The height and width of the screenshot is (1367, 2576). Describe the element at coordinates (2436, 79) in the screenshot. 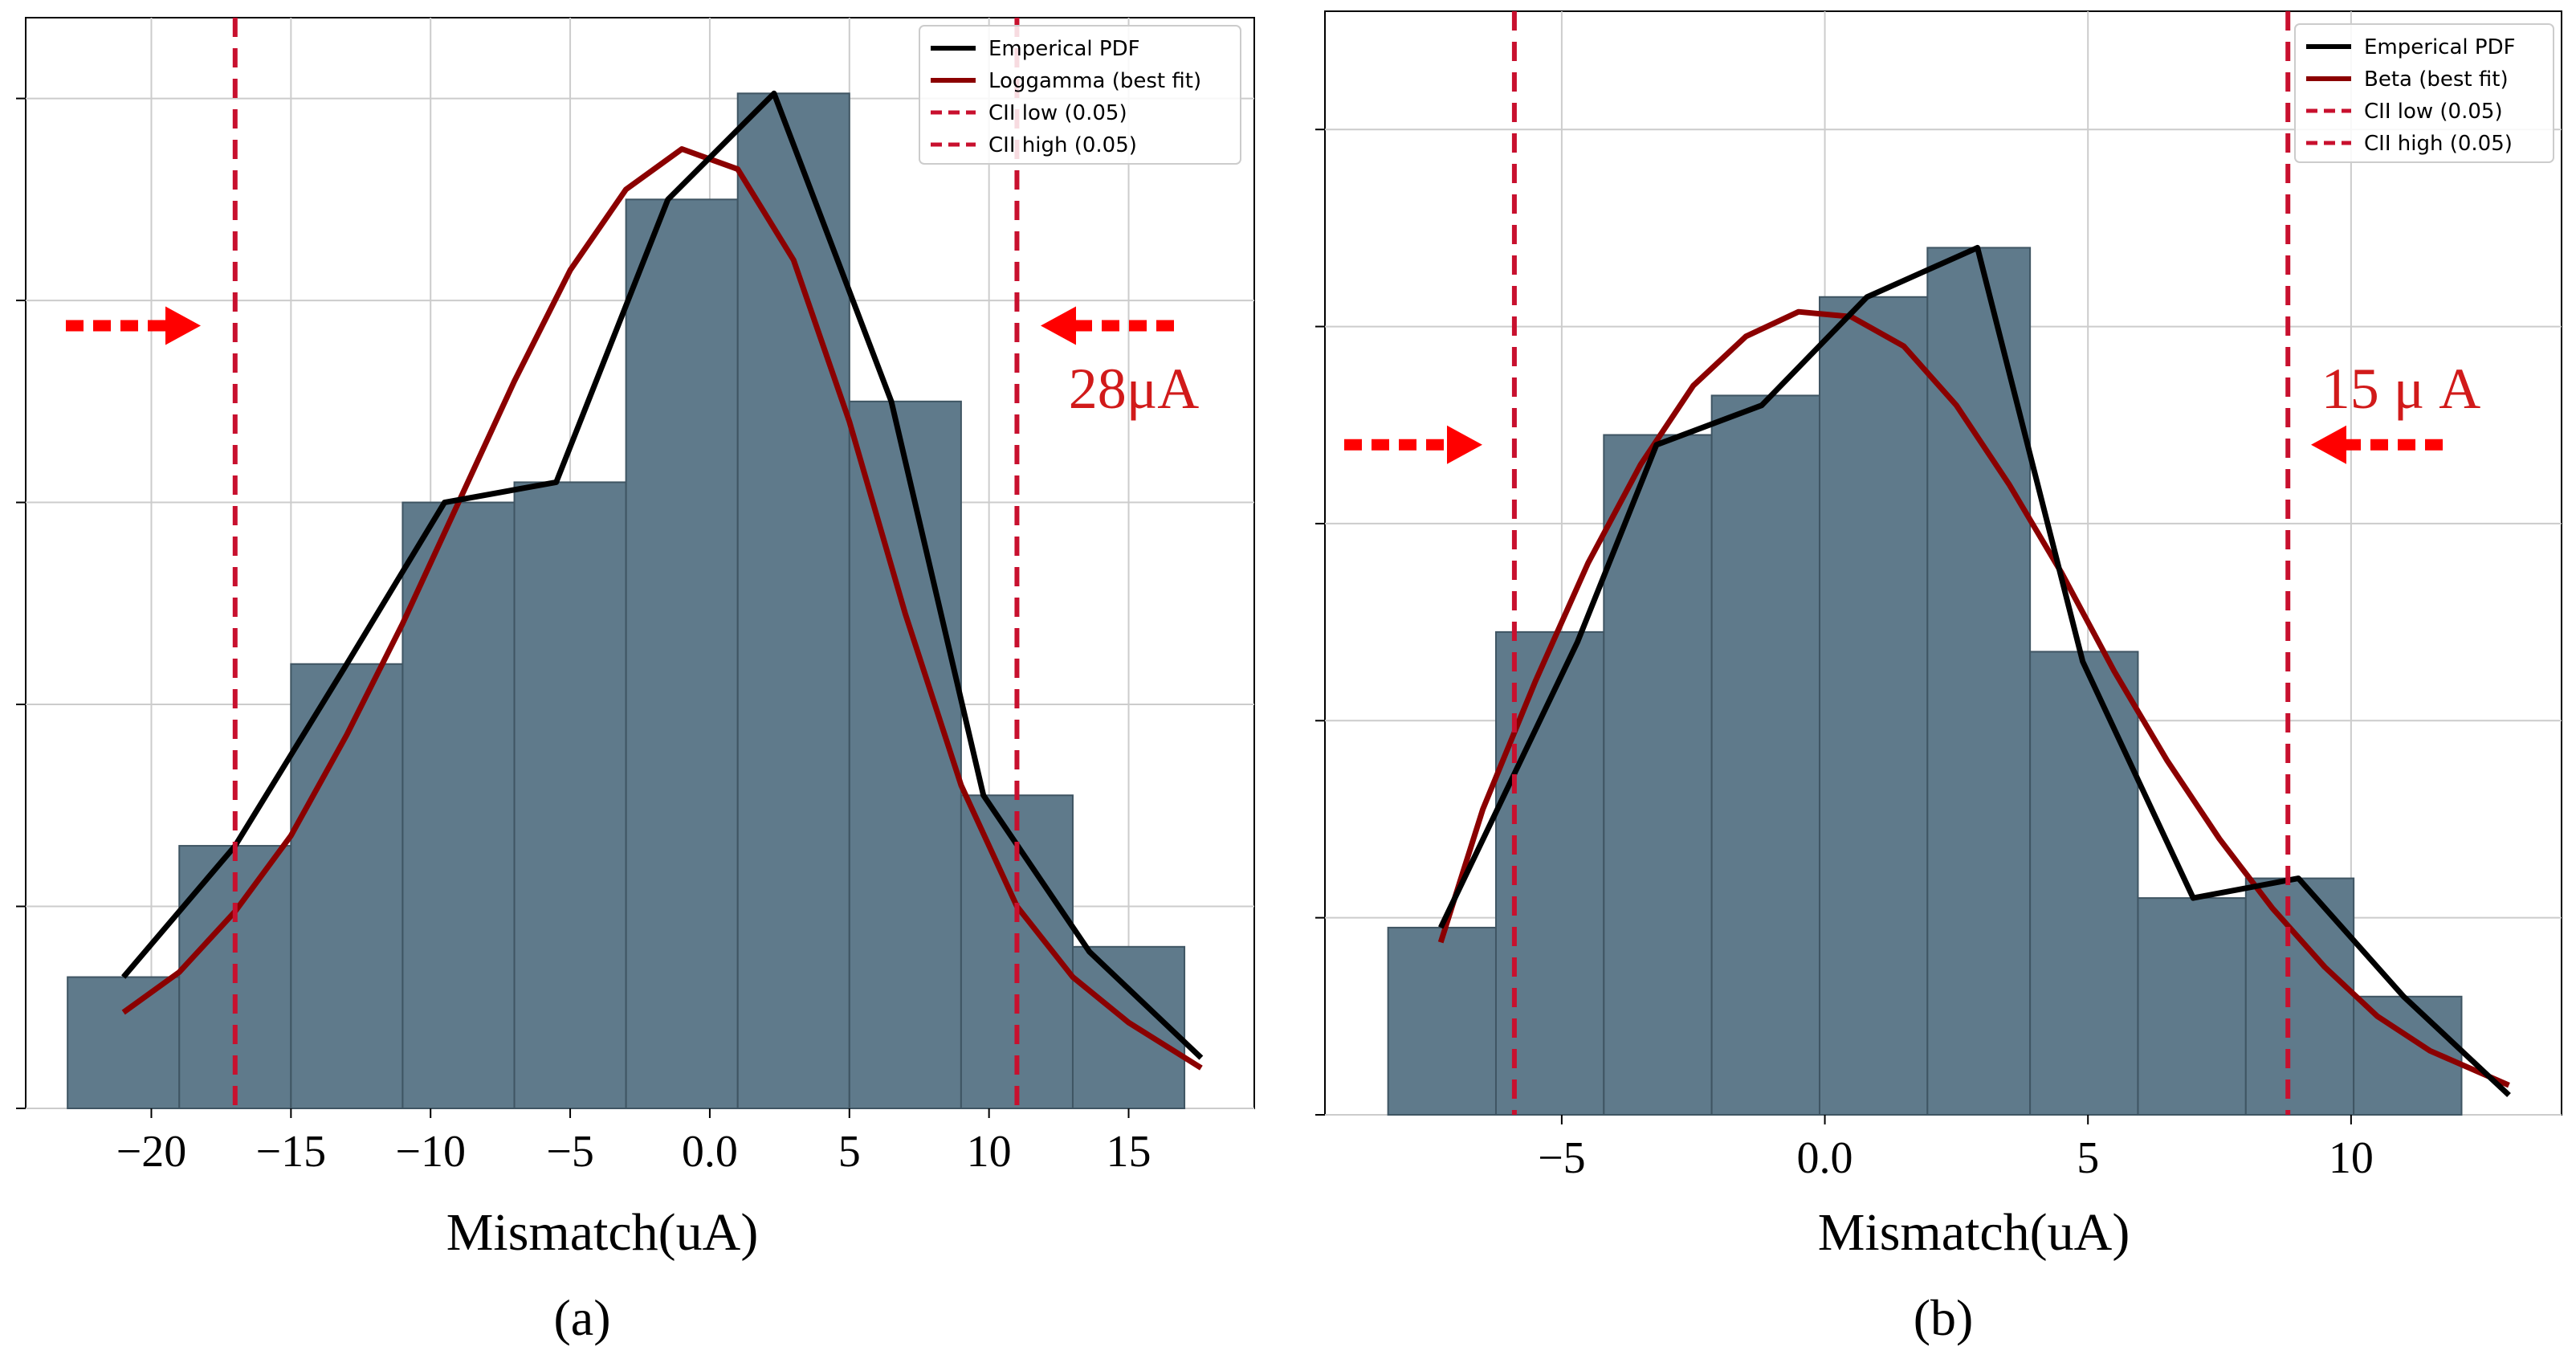

I see `legend-label-fit-b: Beta (best fit)` at that location.